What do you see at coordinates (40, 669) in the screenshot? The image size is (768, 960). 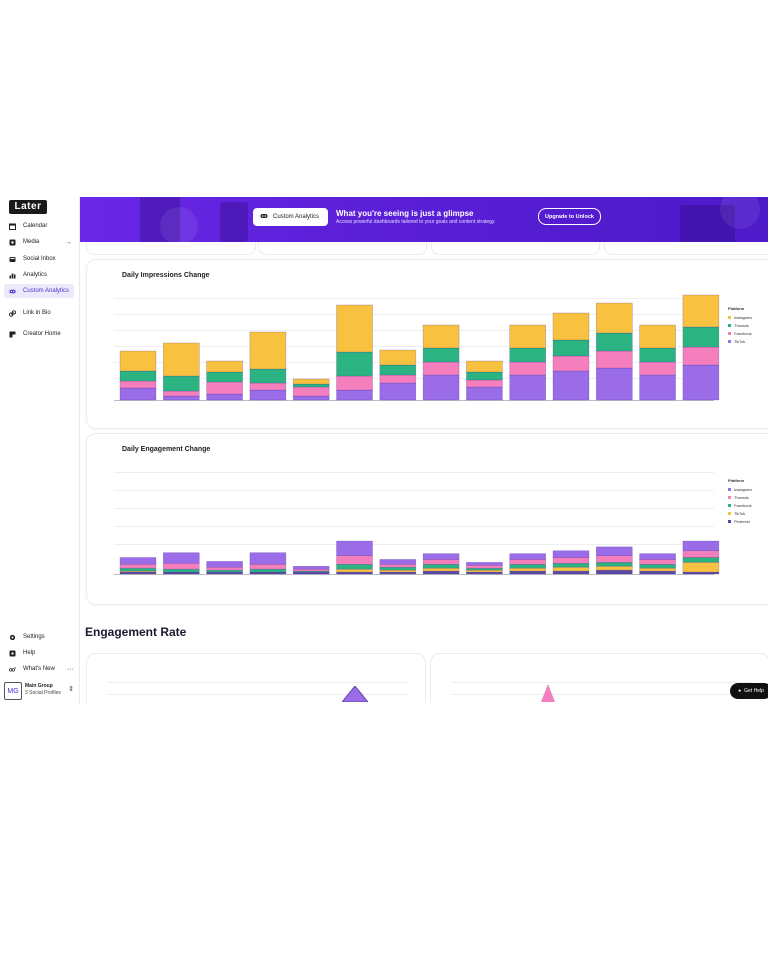 I see `sidebar-item-whats-new: What's New ···` at bounding box center [40, 669].